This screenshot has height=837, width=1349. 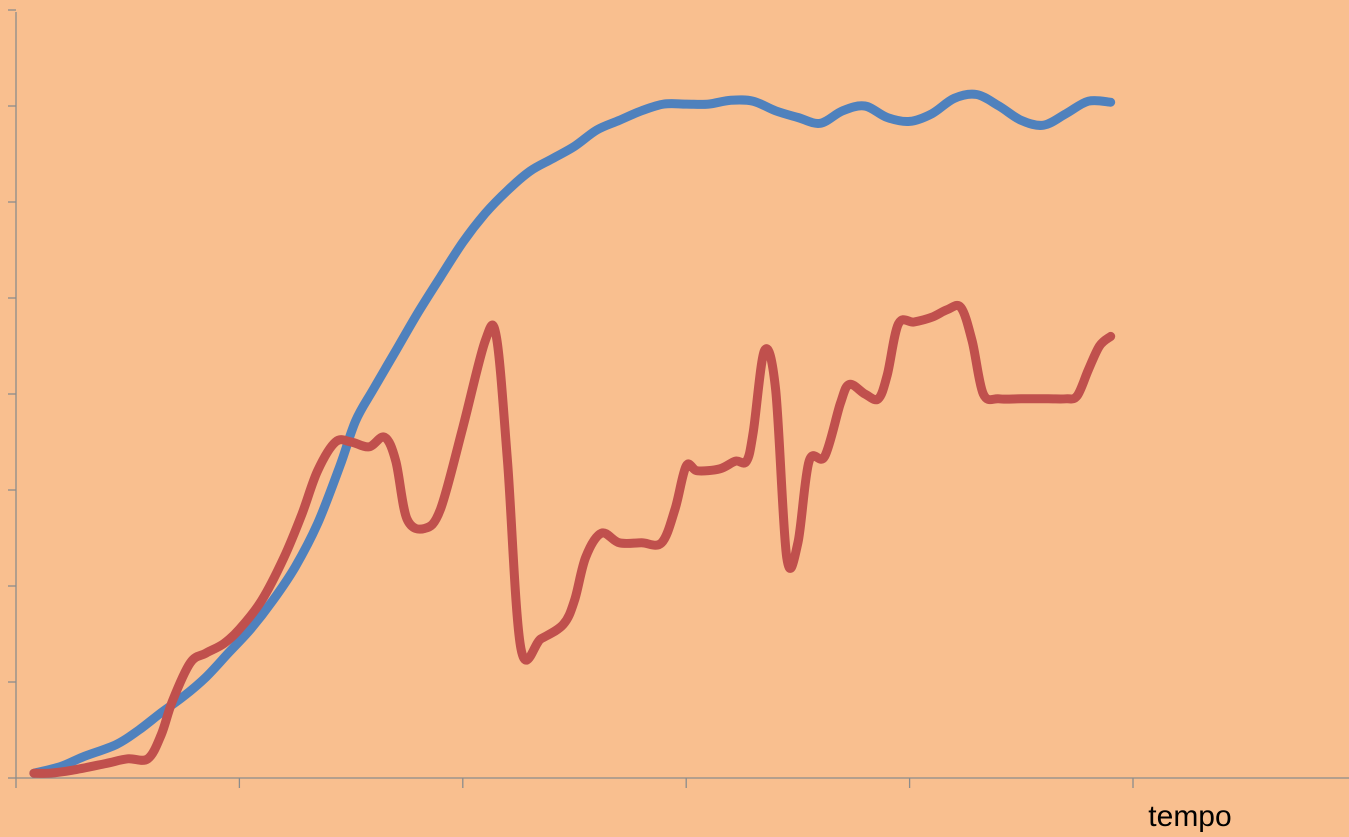 What do you see at coordinates (1189, 816) in the screenshot?
I see `x-axis-label: tempo` at bounding box center [1189, 816].